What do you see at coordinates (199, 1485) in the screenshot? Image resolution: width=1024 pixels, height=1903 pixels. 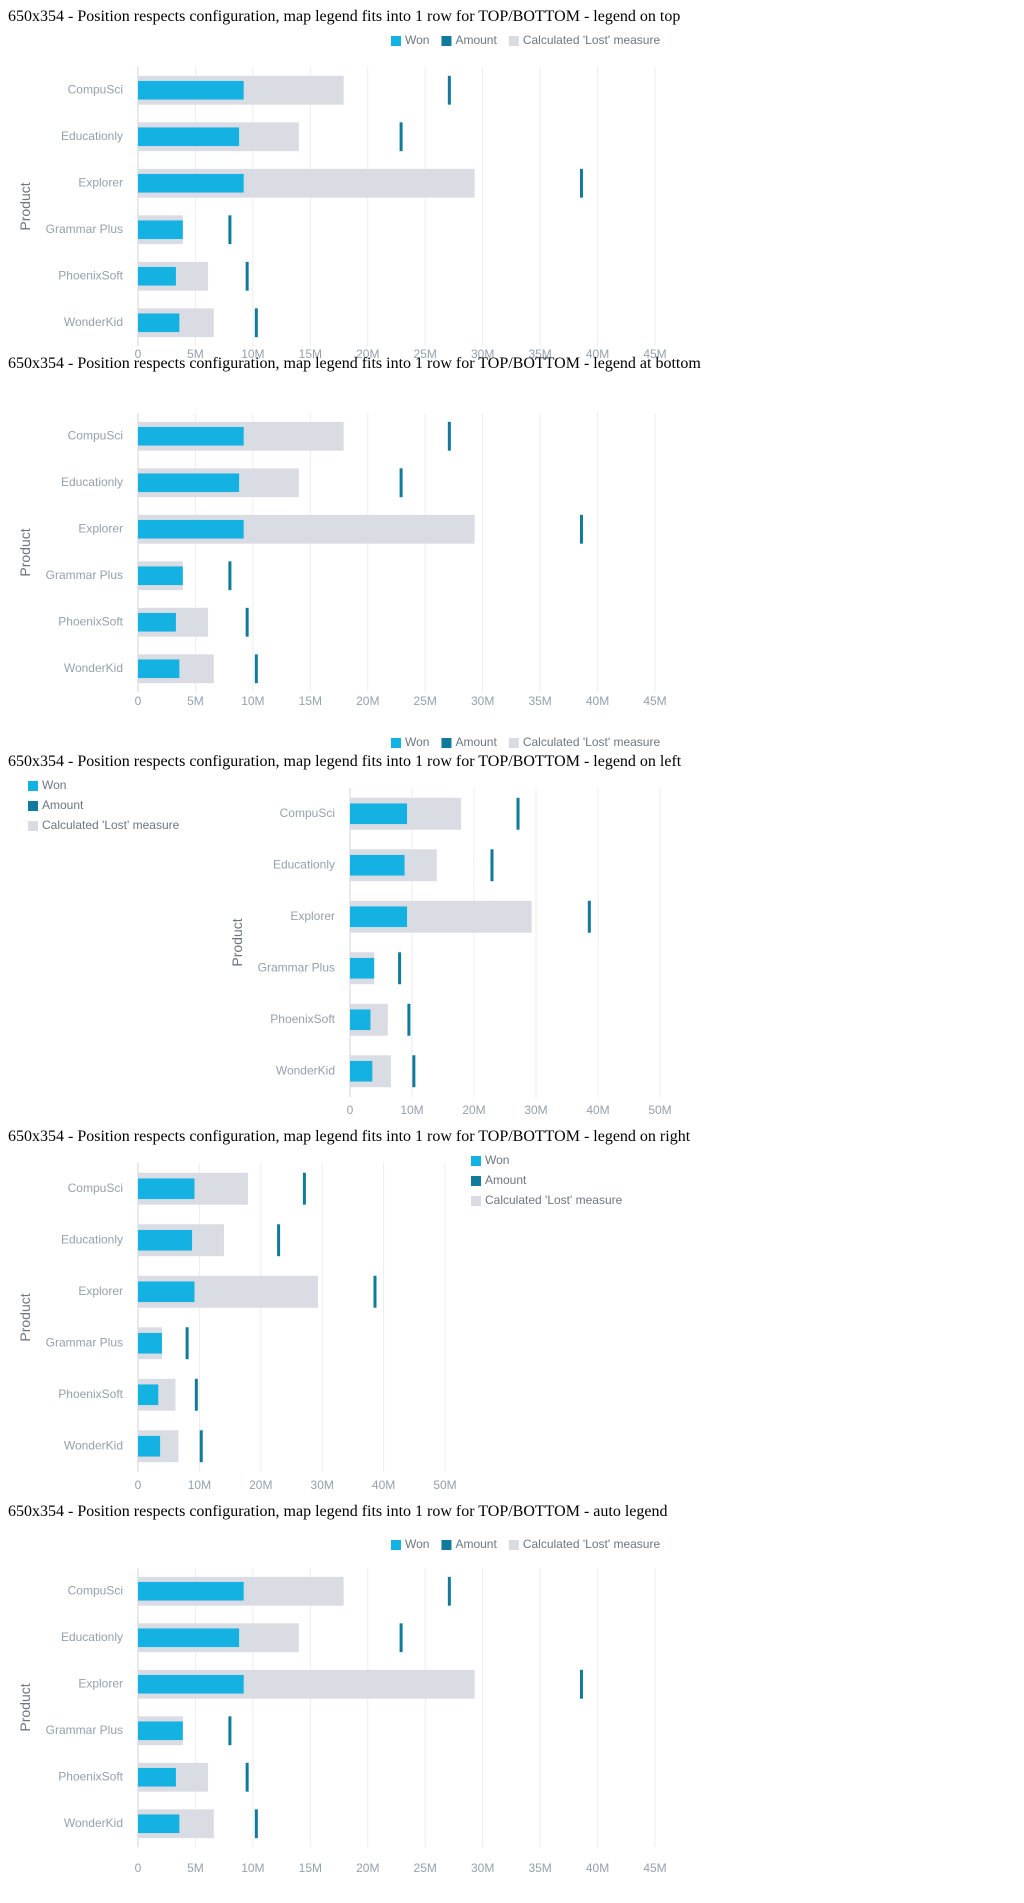 I see `x-tick-label: 10M` at bounding box center [199, 1485].